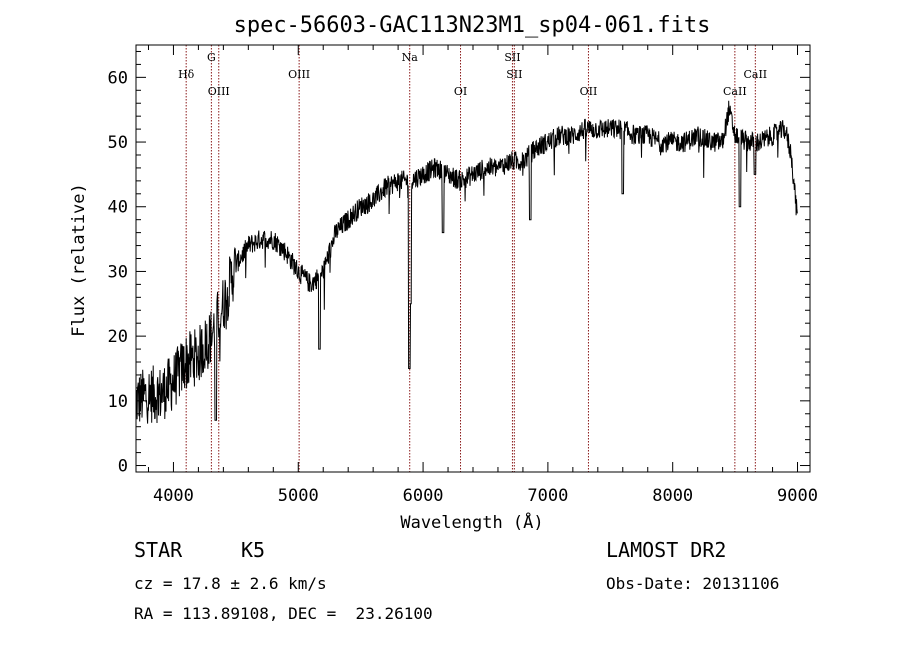  What do you see at coordinates (589, 91) in the screenshot?
I see `line-marker-label: OII` at bounding box center [589, 91].